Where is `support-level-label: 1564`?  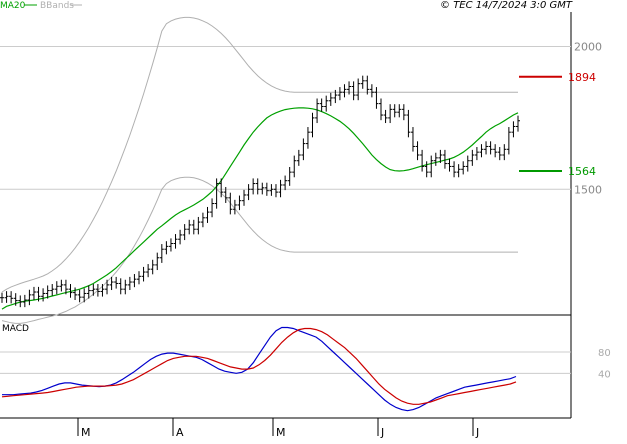 support-level-label: 1564 is located at coordinates (582, 171).